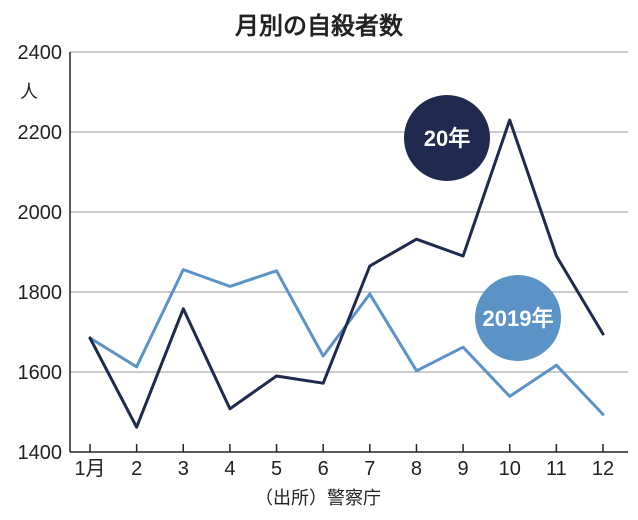 This screenshot has height=520, width=638. I want to click on x-tick-label: 12, so click(603, 469).